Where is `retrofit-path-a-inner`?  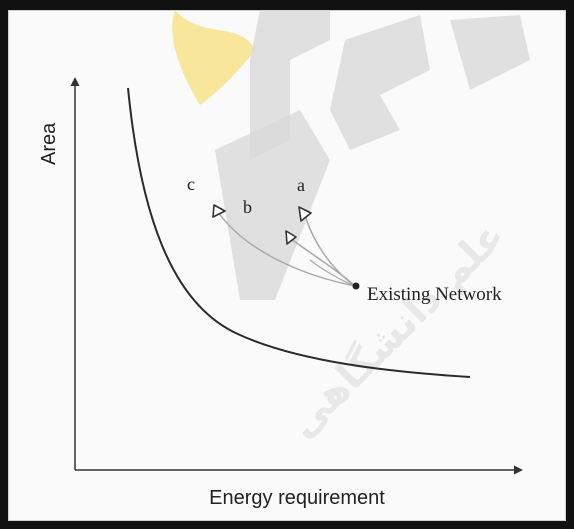
retrofit-path-a-inner is located at coordinates (332, 273).